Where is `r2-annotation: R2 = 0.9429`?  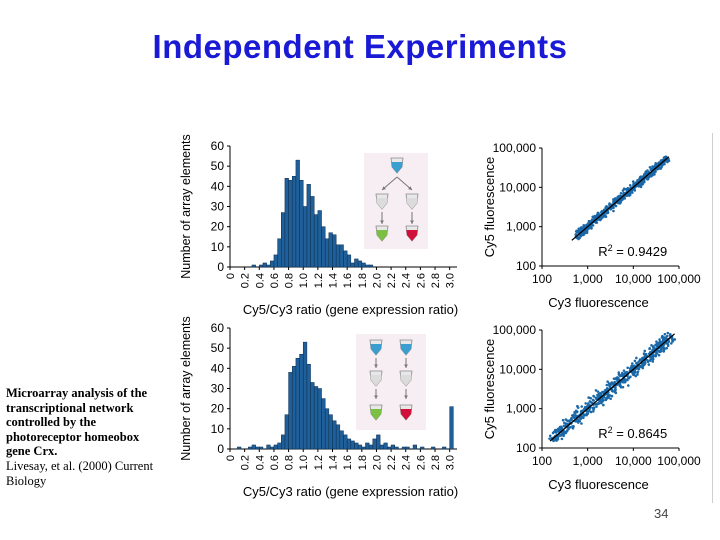 r2-annotation: R2 = 0.9429 is located at coordinates (632, 251).